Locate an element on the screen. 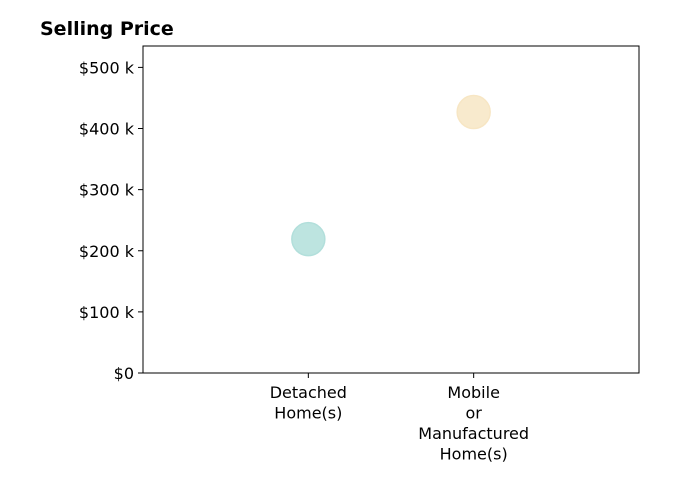 The width and height of the screenshot is (679, 503). y-tick-label: $200 k is located at coordinates (107, 251).